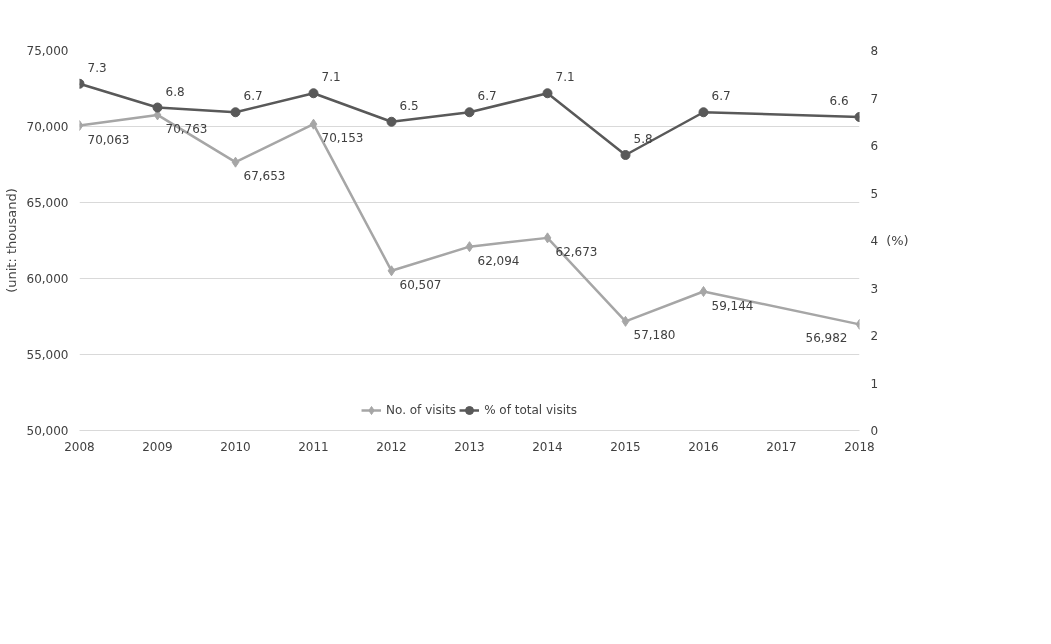 The height and width of the screenshot is (644, 1051). I want to click on y2-tick-label: 6, so click(874, 146).